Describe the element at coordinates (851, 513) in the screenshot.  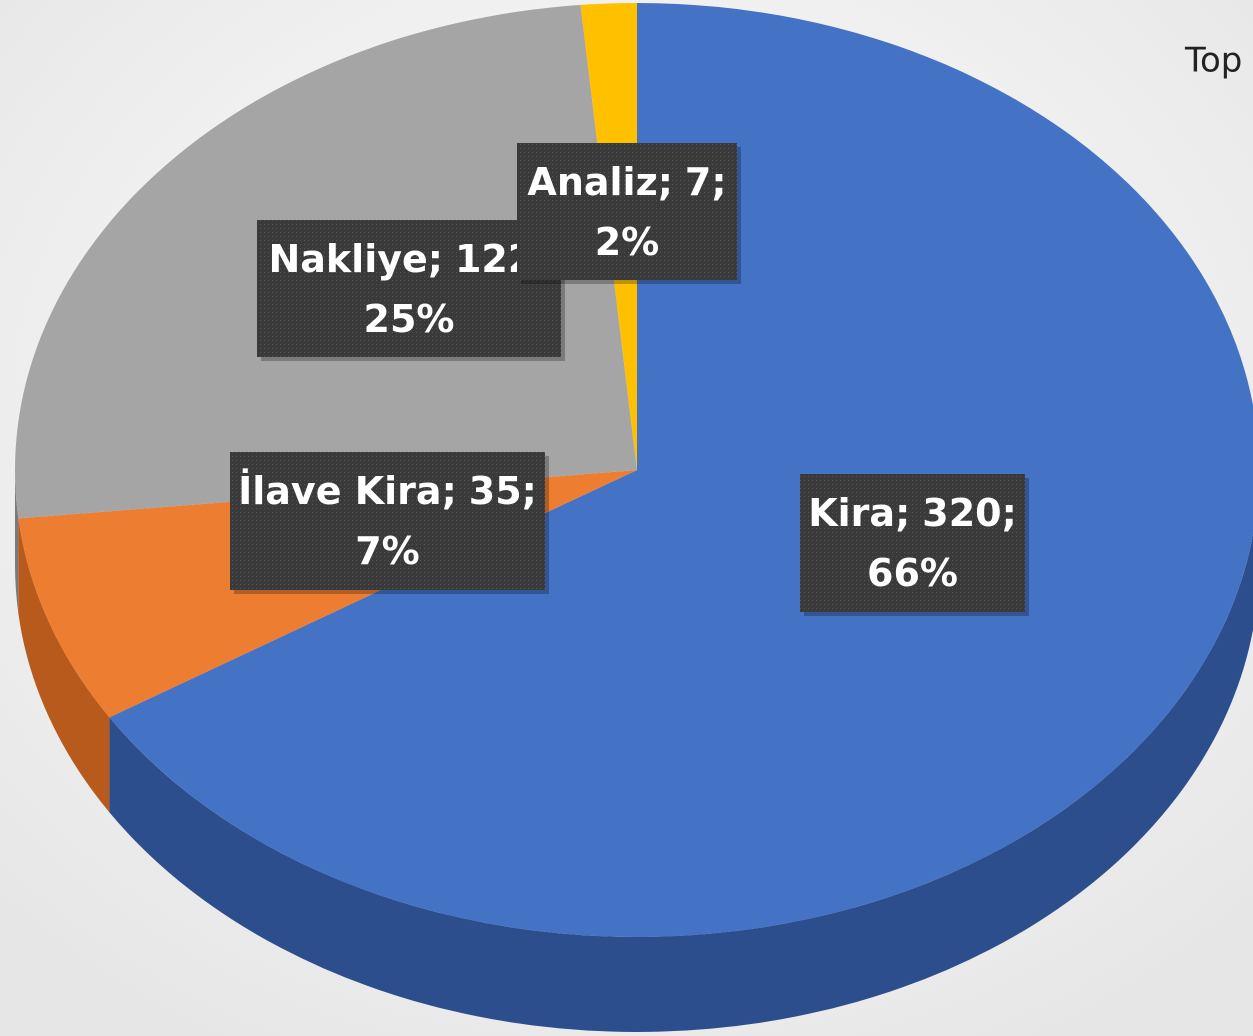
I see `label-name: Kira` at that location.